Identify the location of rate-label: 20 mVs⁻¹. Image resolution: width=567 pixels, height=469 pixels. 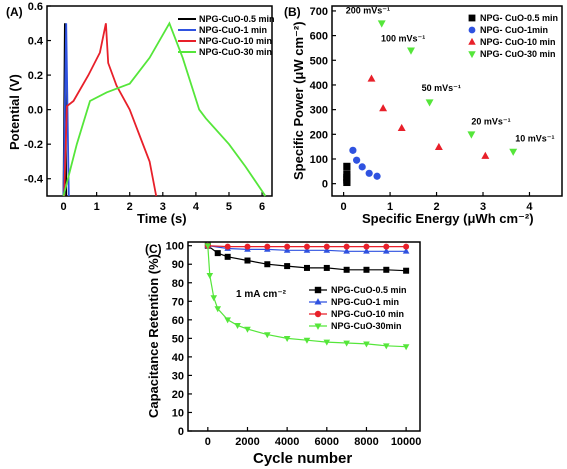
(490, 121).